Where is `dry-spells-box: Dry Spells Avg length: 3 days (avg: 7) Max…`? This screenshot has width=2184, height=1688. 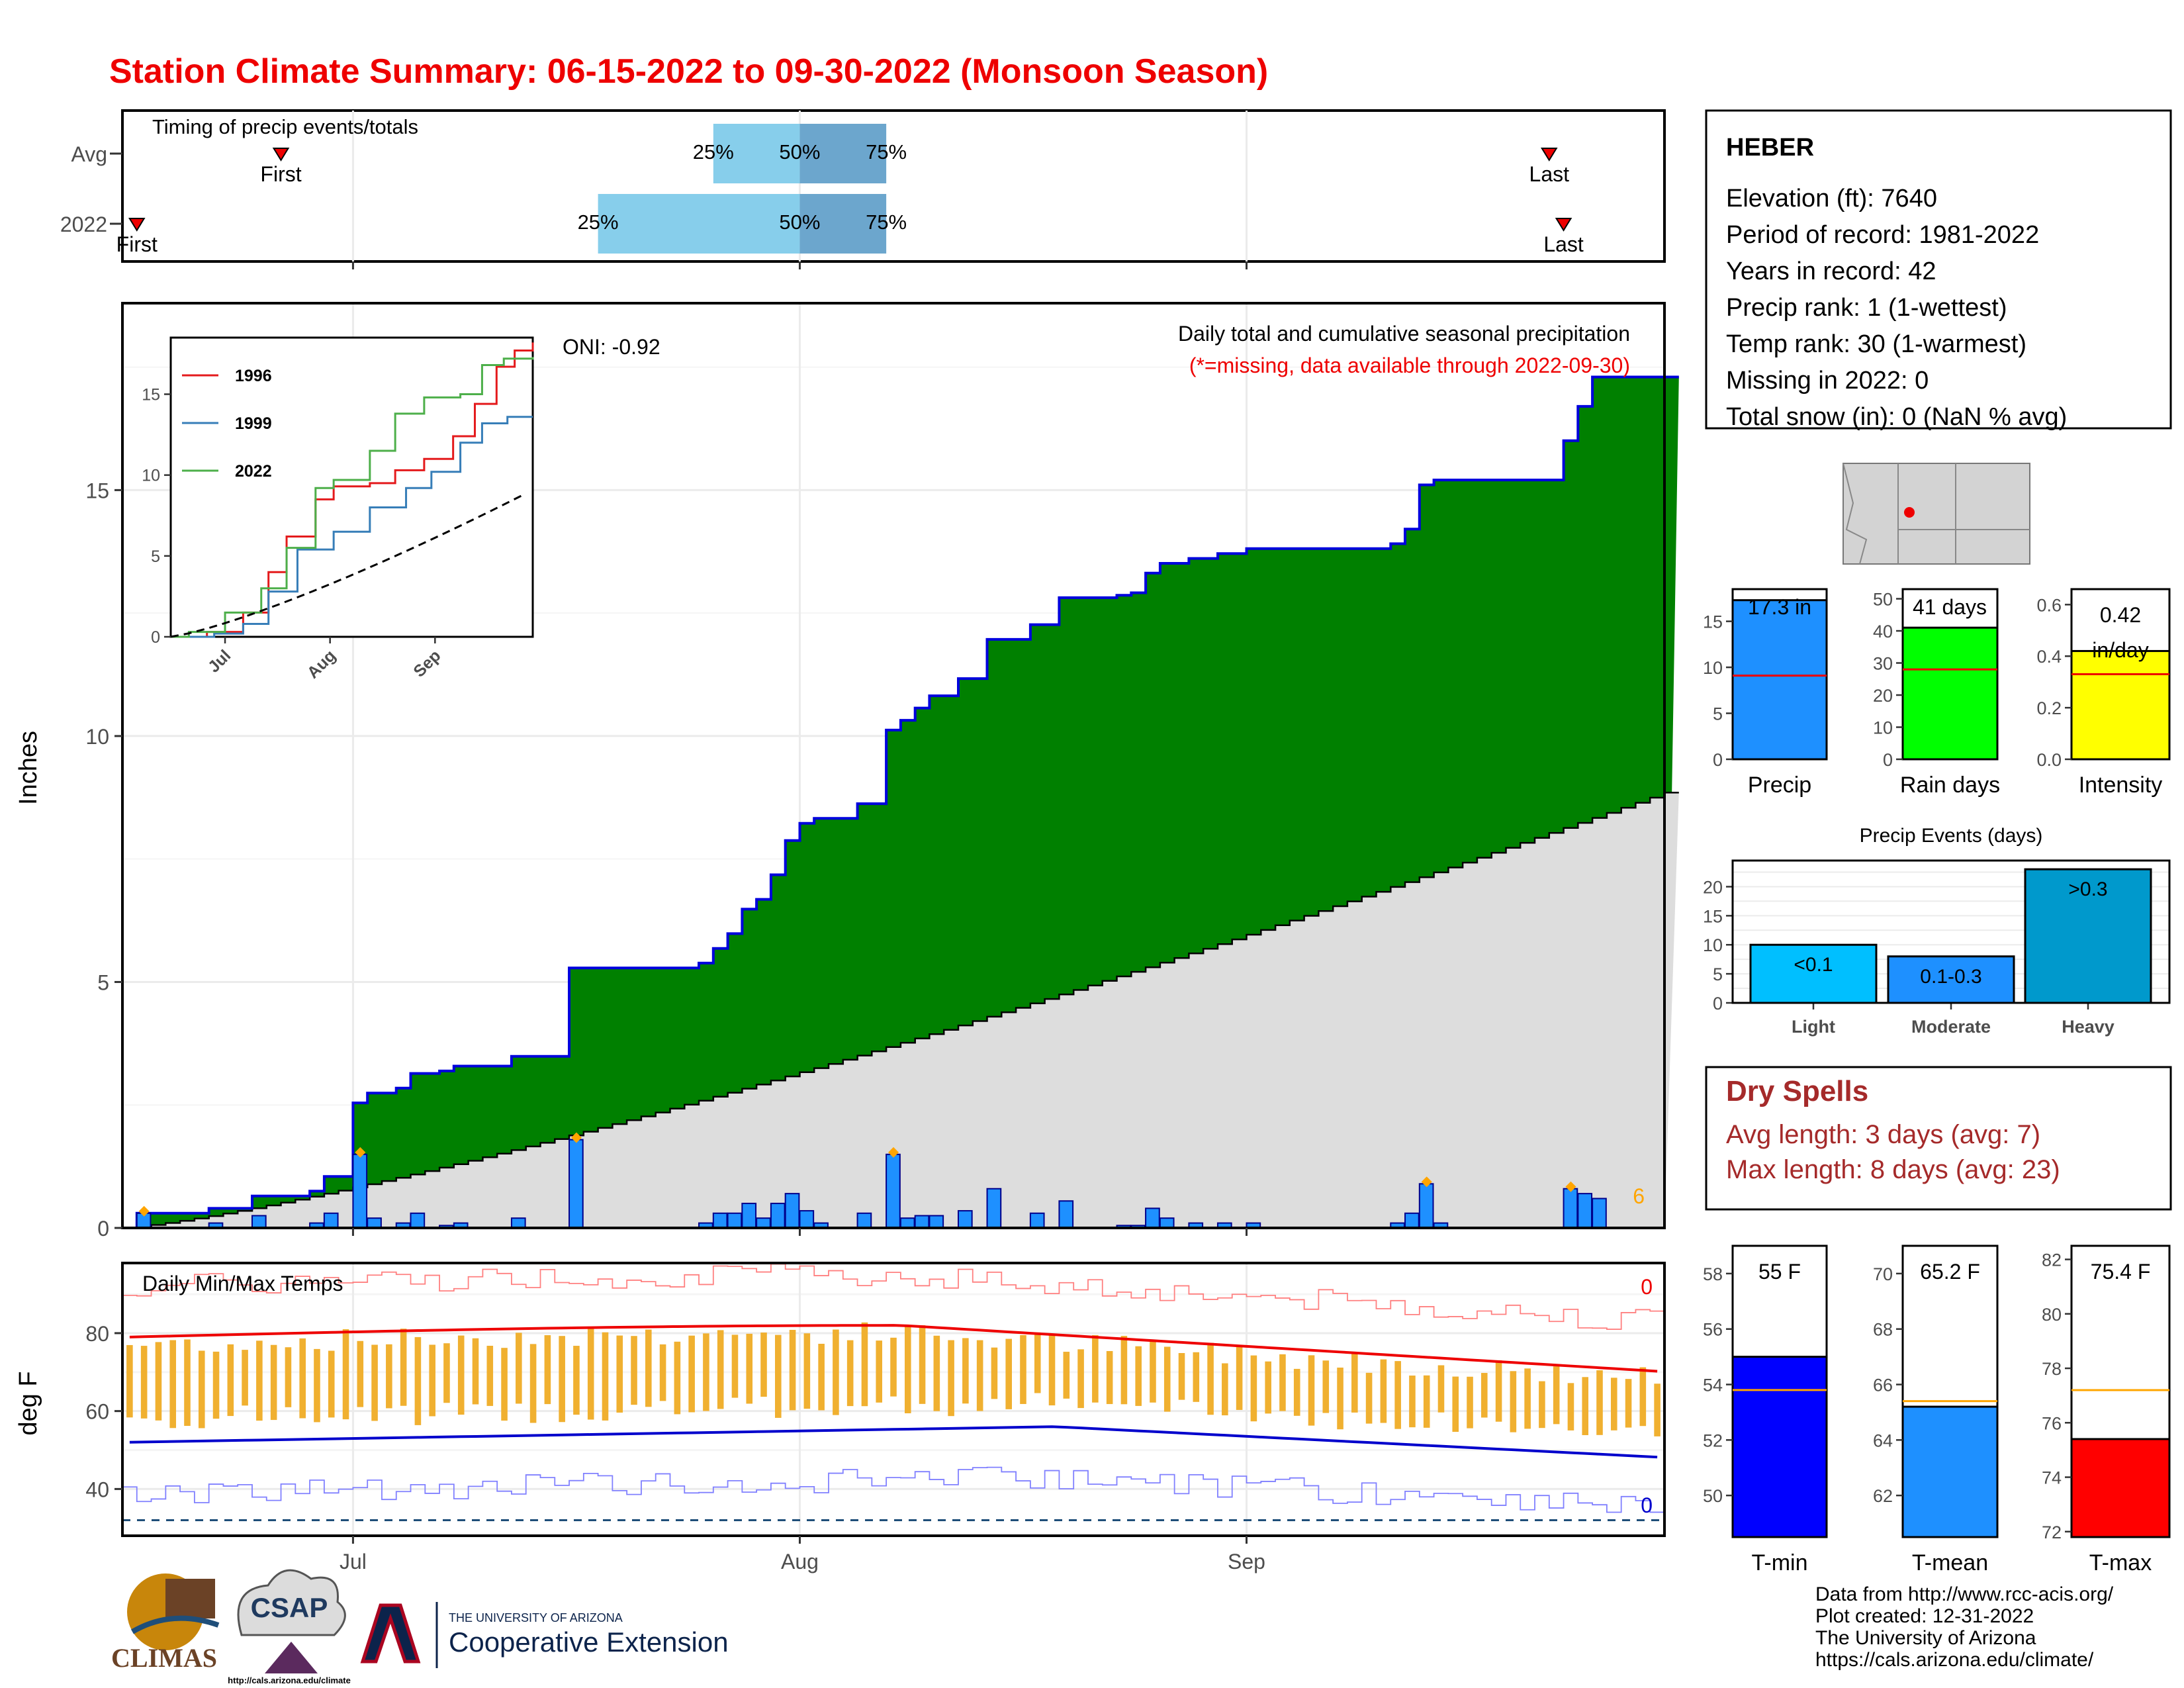
dry-spells-box: Dry Spells Avg length: 3 days (avg: 7) Max… is located at coordinates (1939, 1138).